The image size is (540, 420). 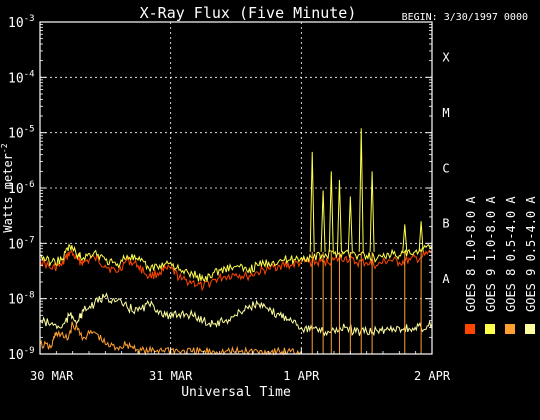 I want to click on legend-label: GOES 9 0.5-4.0 A, so click(x=531, y=254).